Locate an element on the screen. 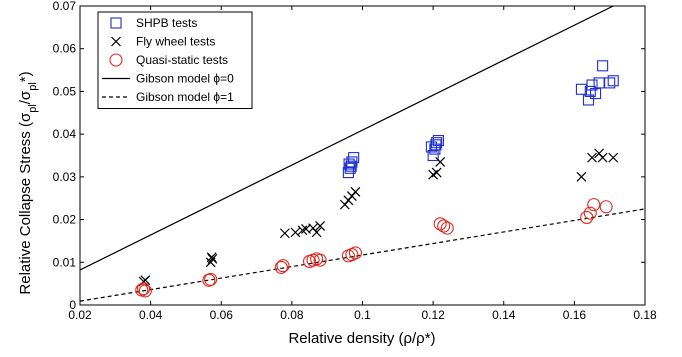  x-tick-label: 0.1 is located at coordinates (362, 315).